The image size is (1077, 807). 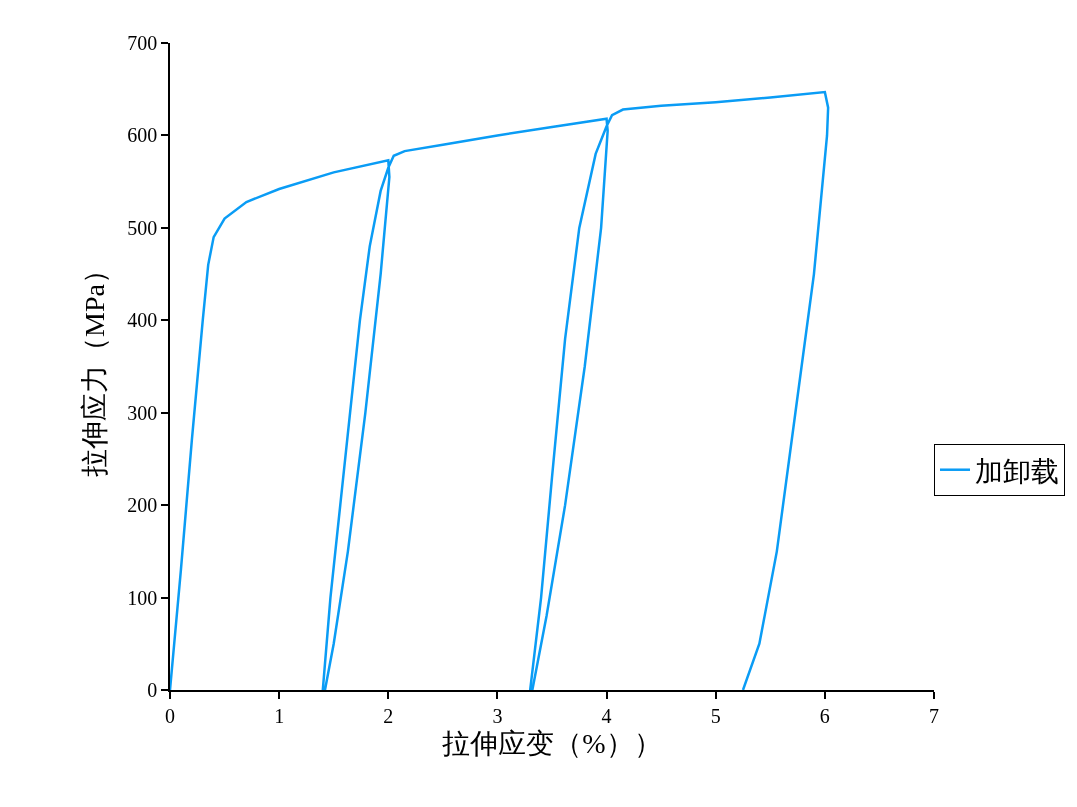 What do you see at coordinates (142, 505) in the screenshot?
I see `y-tick-label: 200` at bounding box center [142, 505].